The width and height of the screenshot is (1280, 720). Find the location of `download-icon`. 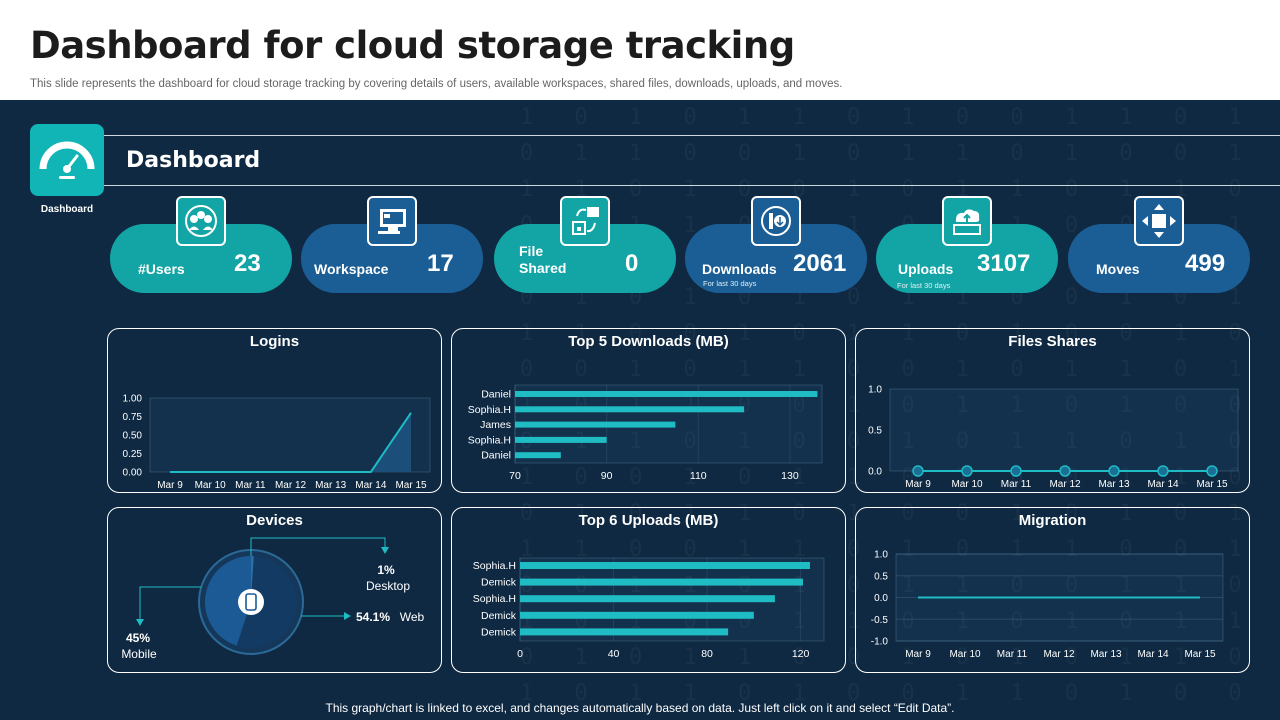

download-icon is located at coordinates (776, 221).